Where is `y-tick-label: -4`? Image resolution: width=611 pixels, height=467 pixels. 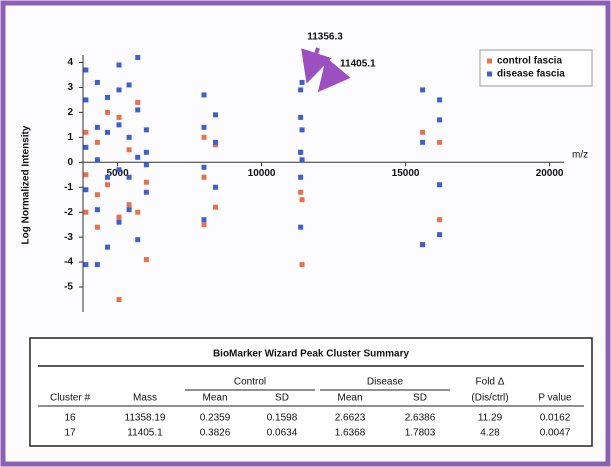 y-tick-label: -4 is located at coordinates (68, 262).